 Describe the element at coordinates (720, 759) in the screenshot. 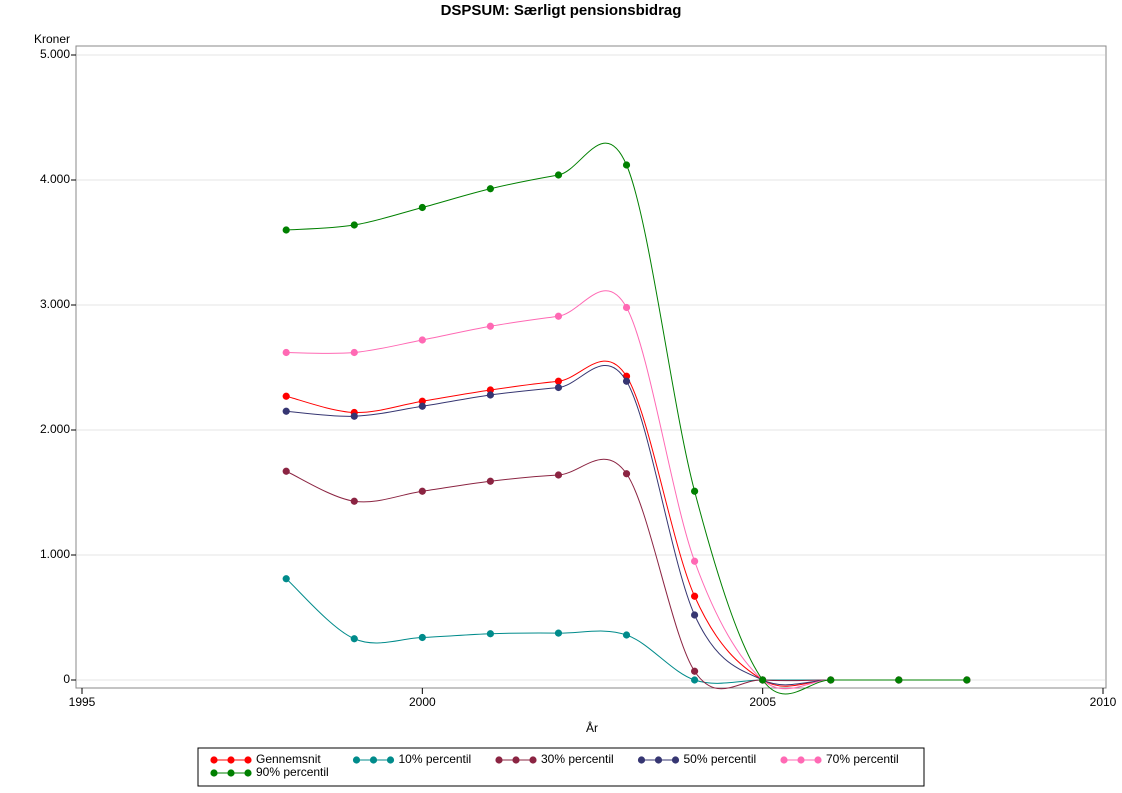

I see `legend-label: 50% percentil` at that location.